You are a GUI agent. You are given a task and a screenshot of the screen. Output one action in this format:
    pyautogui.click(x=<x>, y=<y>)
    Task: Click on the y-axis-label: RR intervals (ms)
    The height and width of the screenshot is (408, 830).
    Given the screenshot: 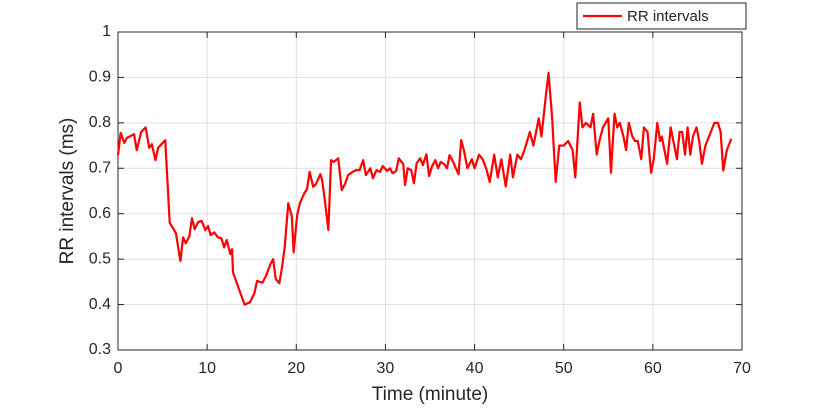 What is the action you would take?
    pyautogui.click(x=67, y=191)
    